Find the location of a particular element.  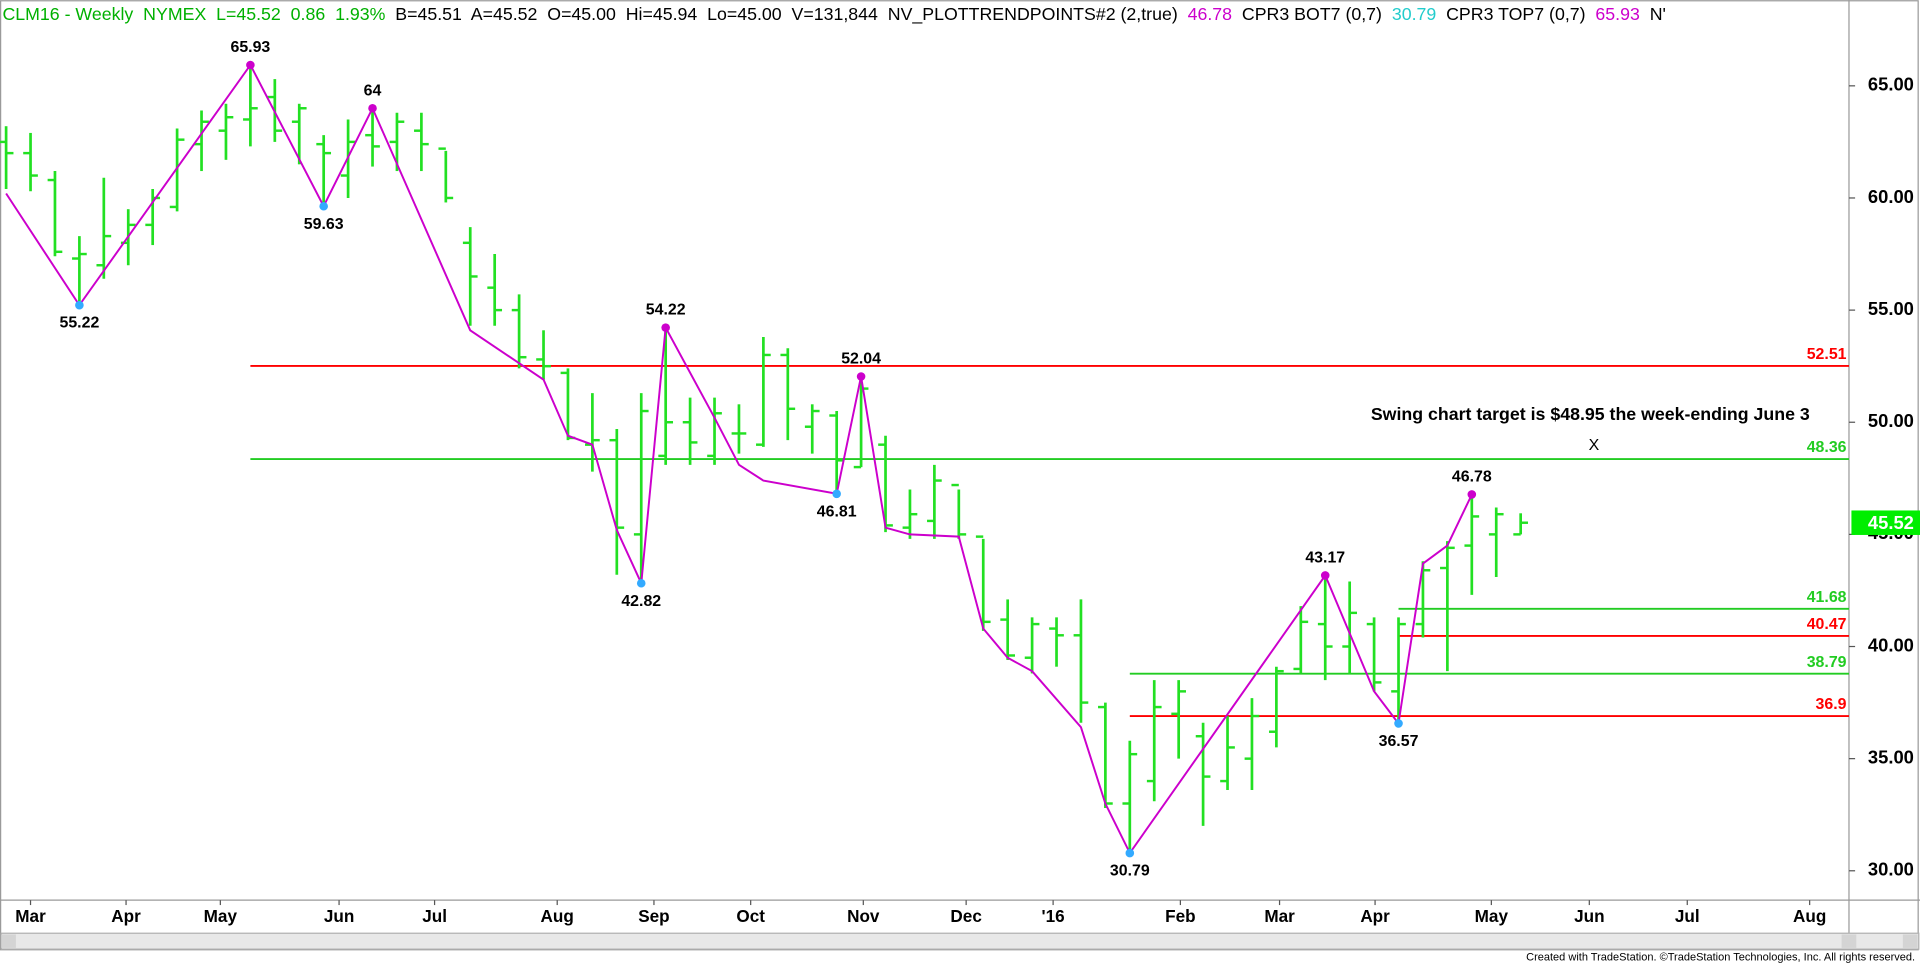

last-price-label: 45.52 is located at coordinates (1891, 522).